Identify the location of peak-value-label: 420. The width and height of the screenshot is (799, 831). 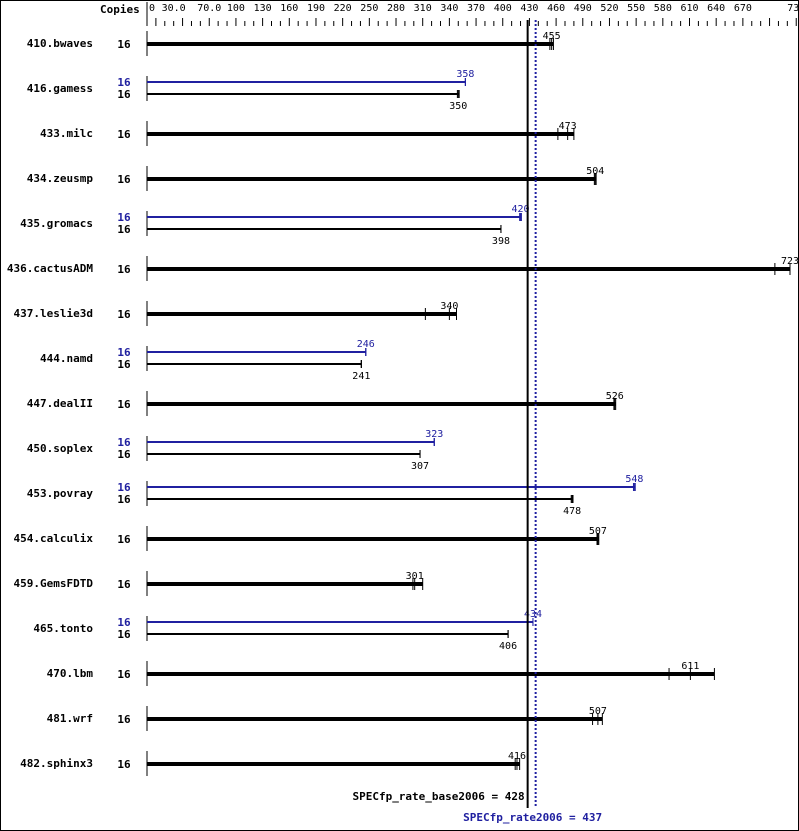
(520, 209).